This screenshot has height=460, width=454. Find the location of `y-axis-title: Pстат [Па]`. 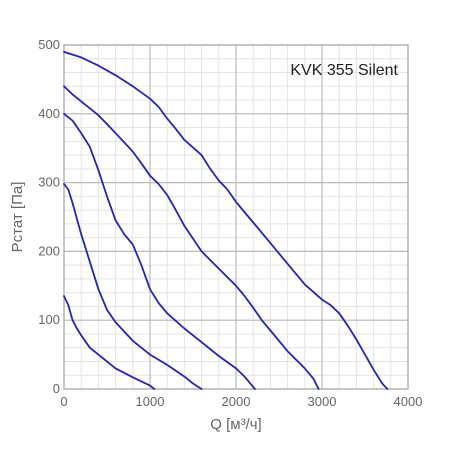

y-axis-title: Pстат [Па] is located at coordinates (17, 217).